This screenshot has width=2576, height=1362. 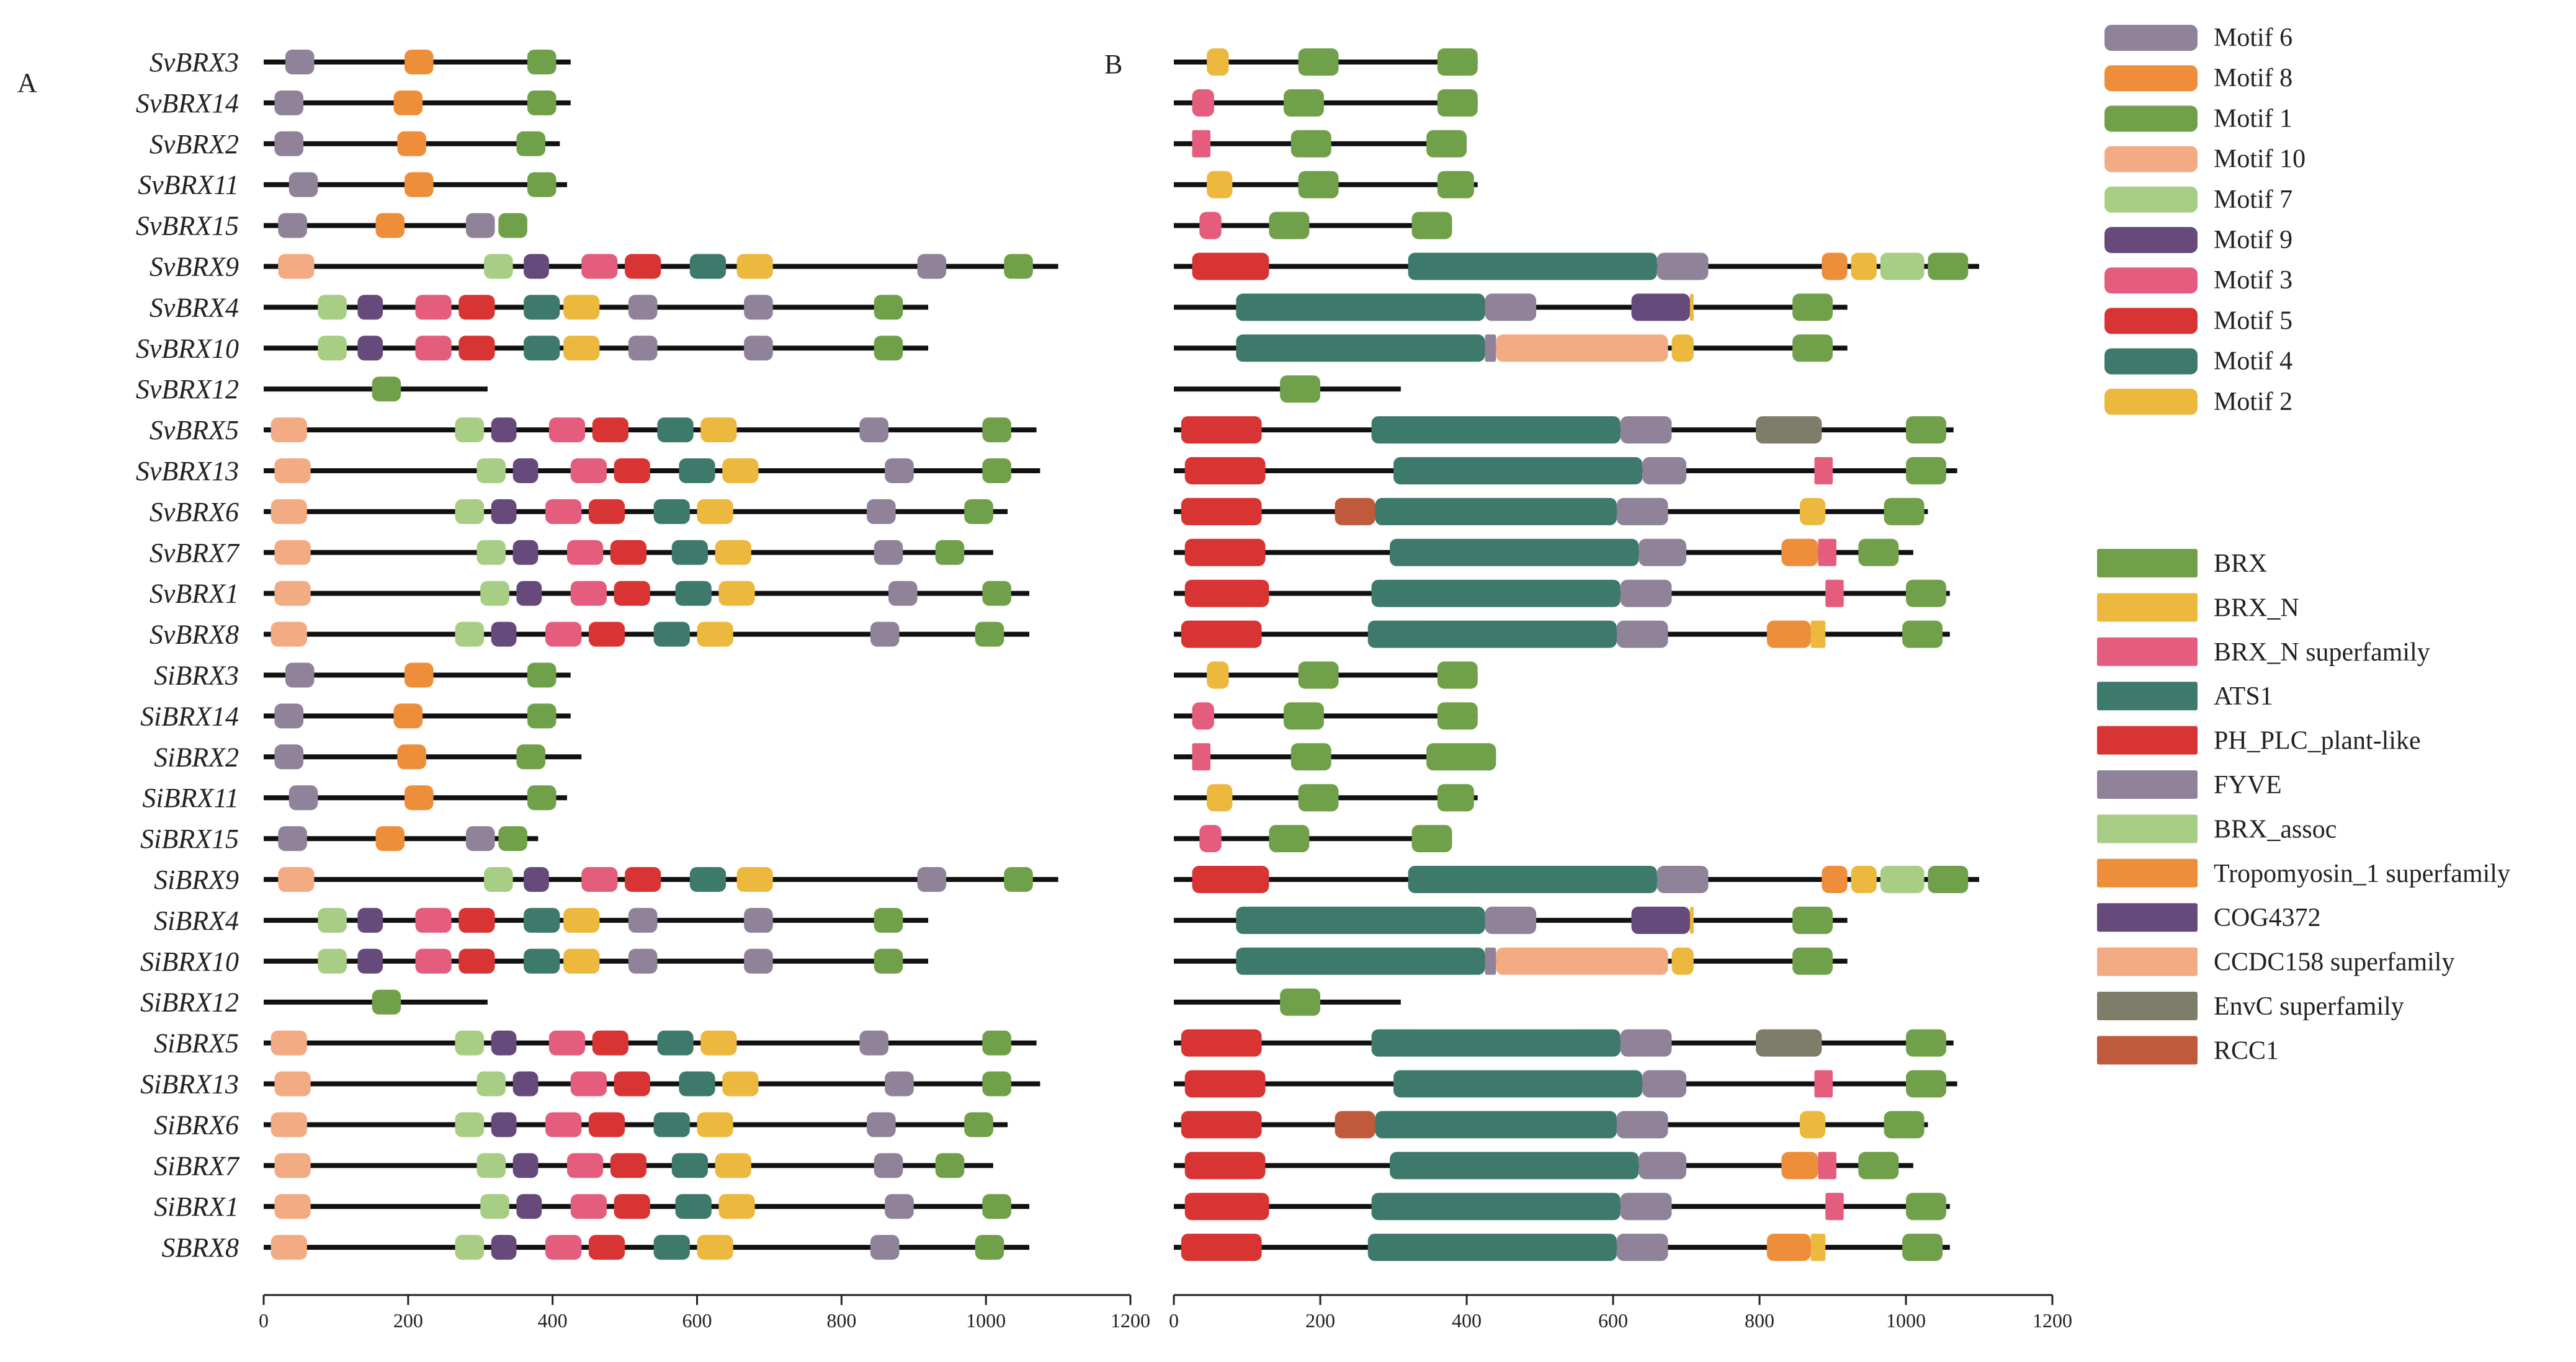 I want to click on axis-tick-label: 1000, so click(x=986, y=1321).